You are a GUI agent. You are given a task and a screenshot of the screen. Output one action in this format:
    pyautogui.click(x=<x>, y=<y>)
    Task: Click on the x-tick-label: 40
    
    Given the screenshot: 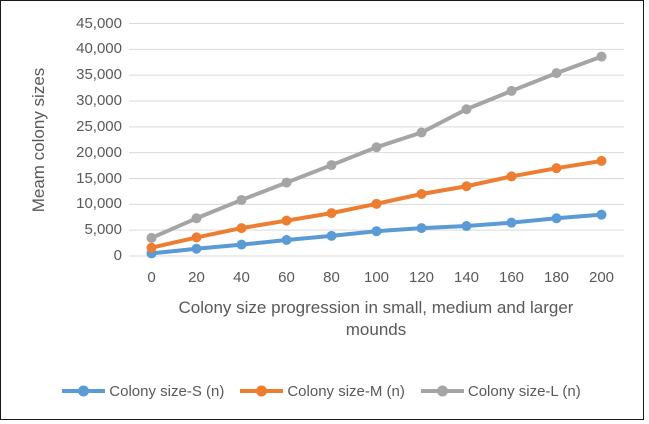 What is the action you would take?
    pyautogui.click(x=241, y=277)
    